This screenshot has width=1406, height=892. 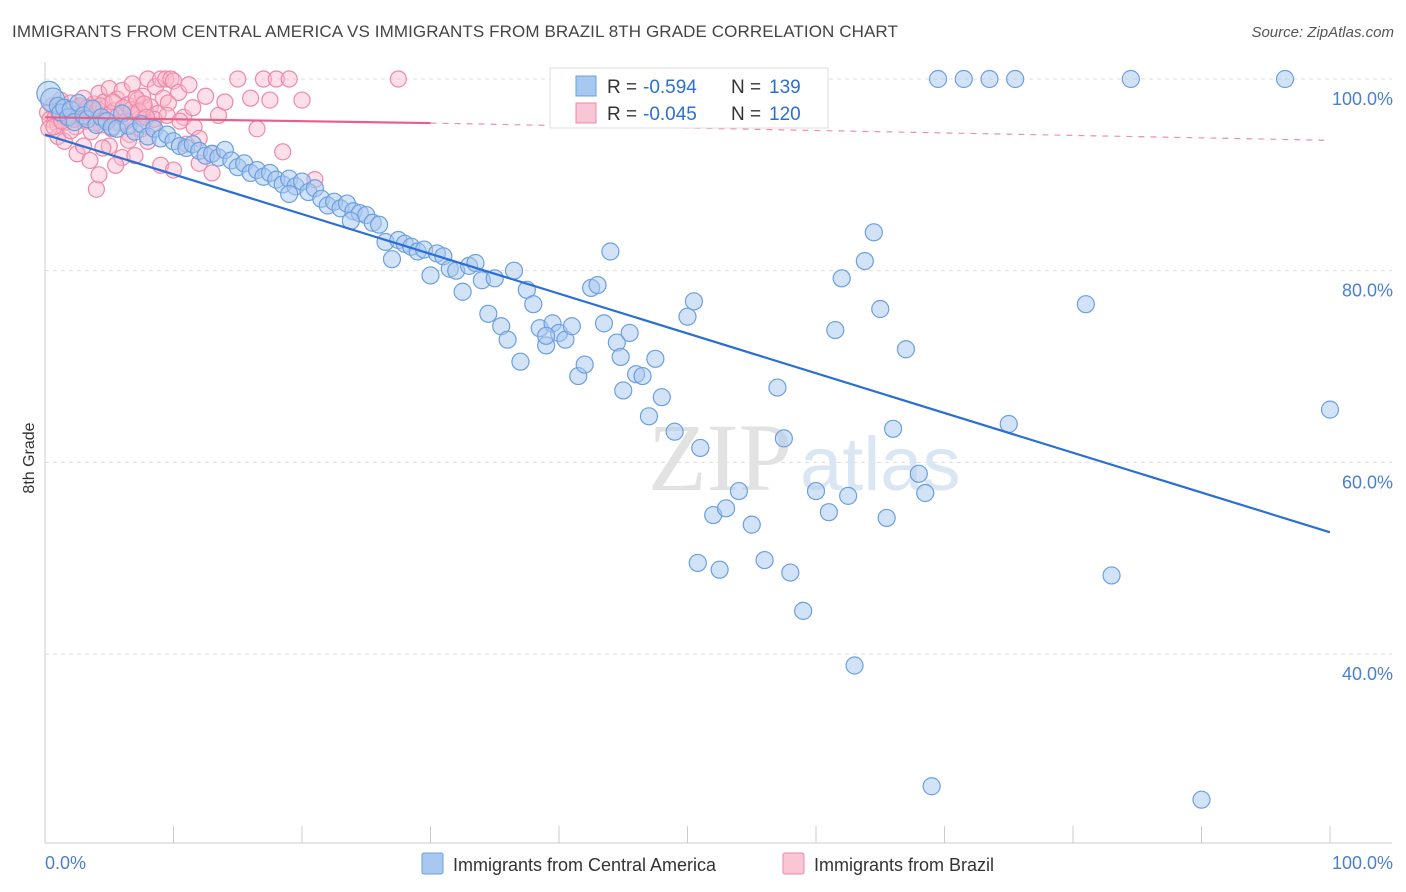 I want to click on bottom-legend-swatch-blue, so click(x=432, y=863).